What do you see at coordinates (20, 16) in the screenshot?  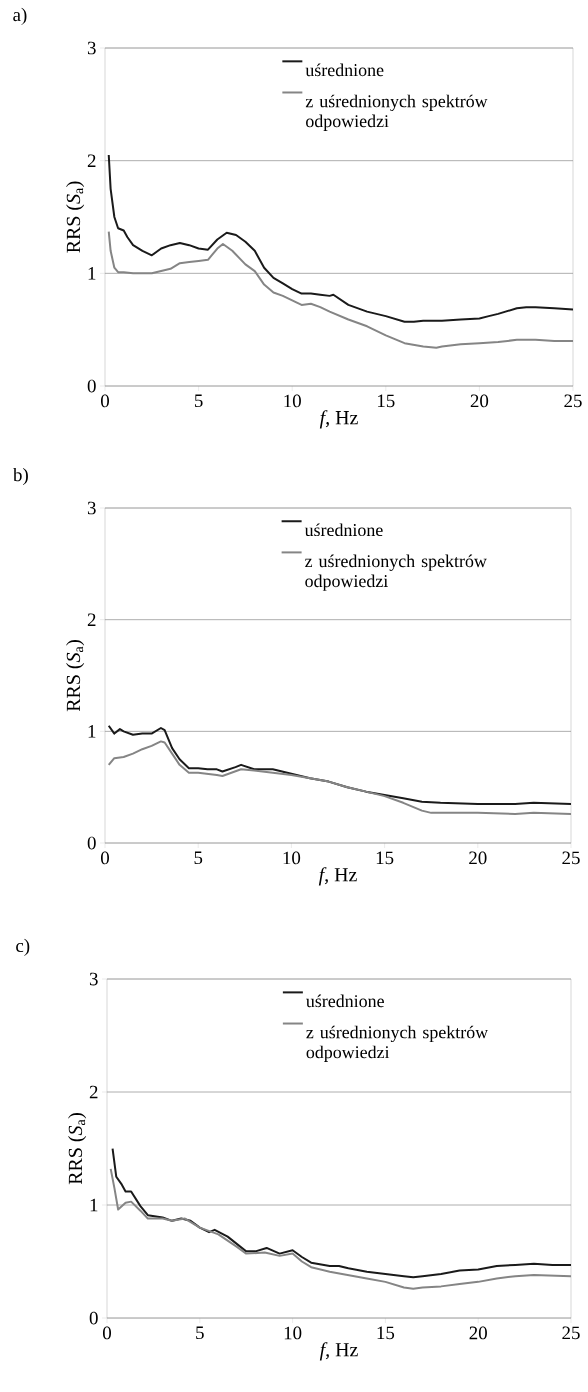 I see `chart-title: a)` at bounding box center [20, 16].